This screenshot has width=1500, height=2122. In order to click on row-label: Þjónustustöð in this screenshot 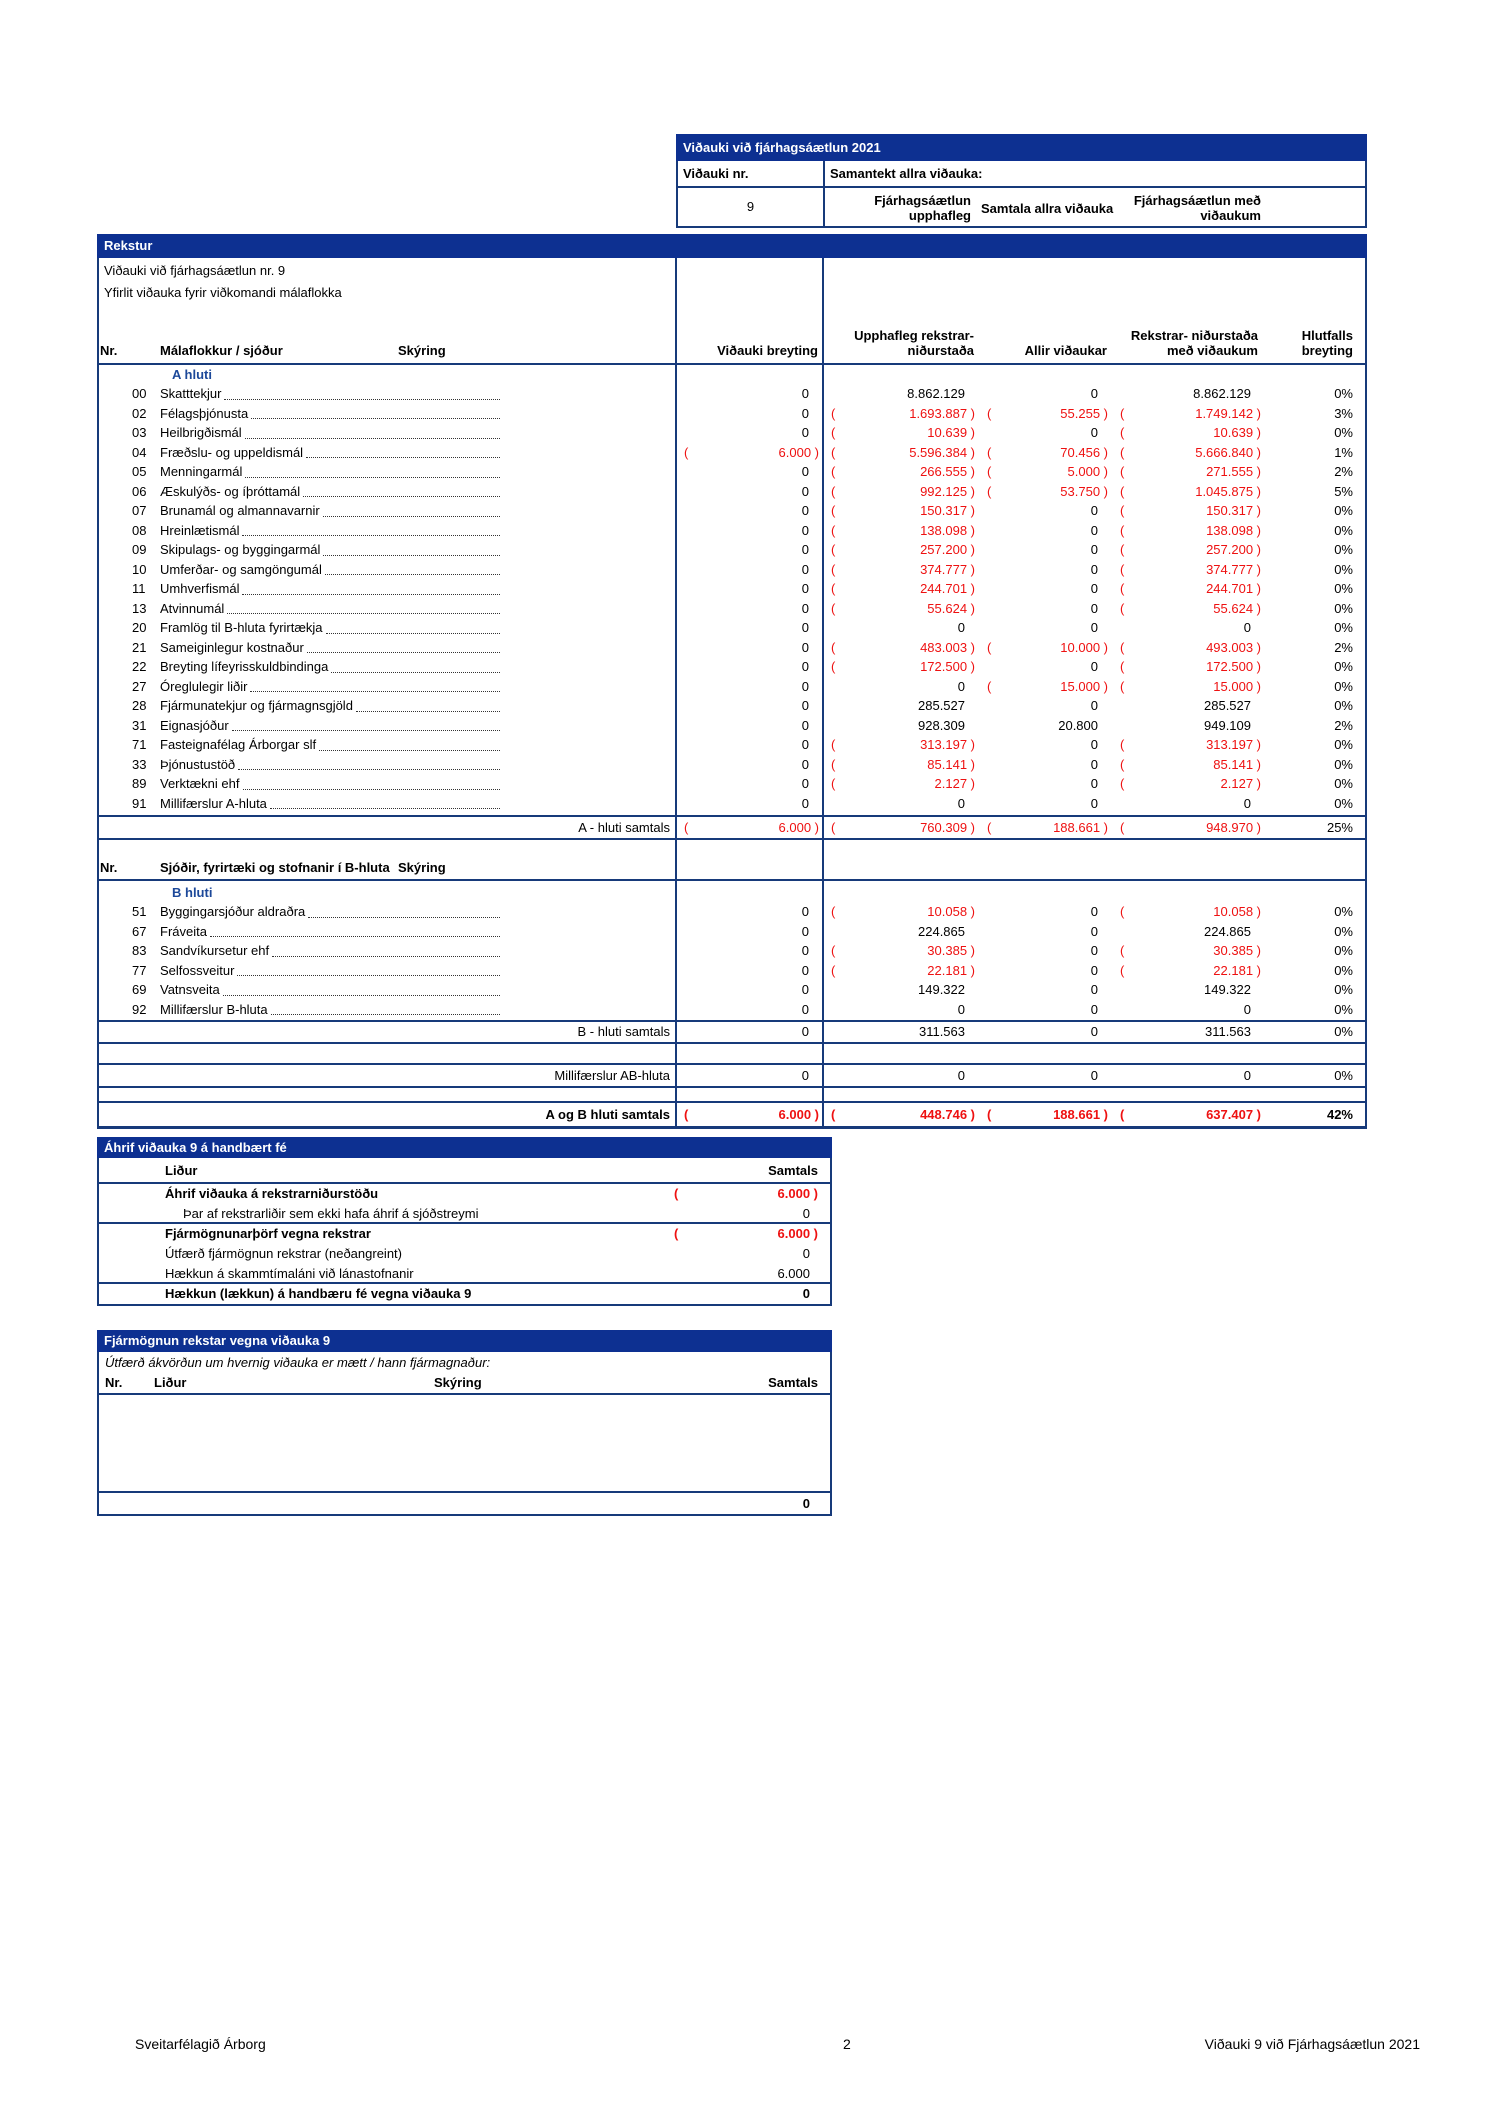, I will do `click(331, 765)`.